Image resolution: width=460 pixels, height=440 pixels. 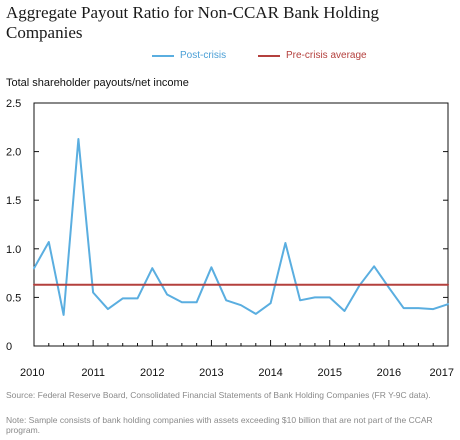 What do you see at coordinates (9, 347) in the screenshot?
I see `y-tick-label: 0` at bounding box center [9, 347].